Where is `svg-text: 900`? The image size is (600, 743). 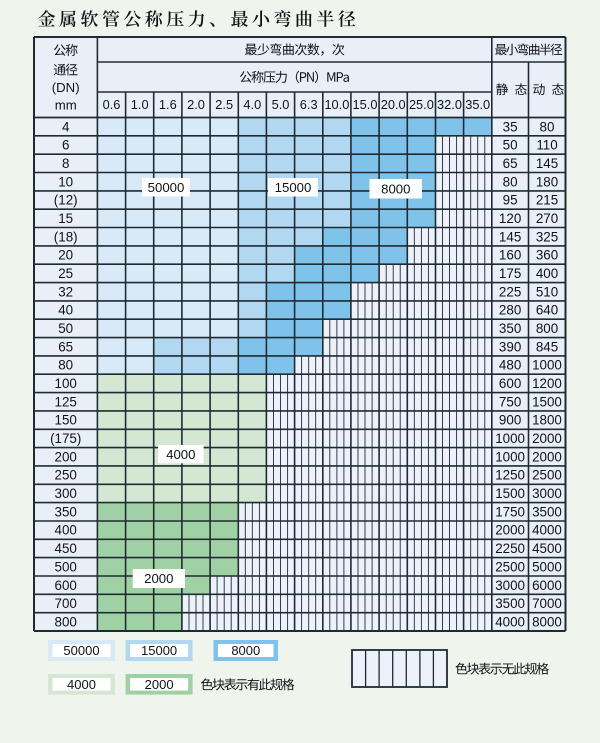 svg-text: 900 is located at coordinates (510, 420).